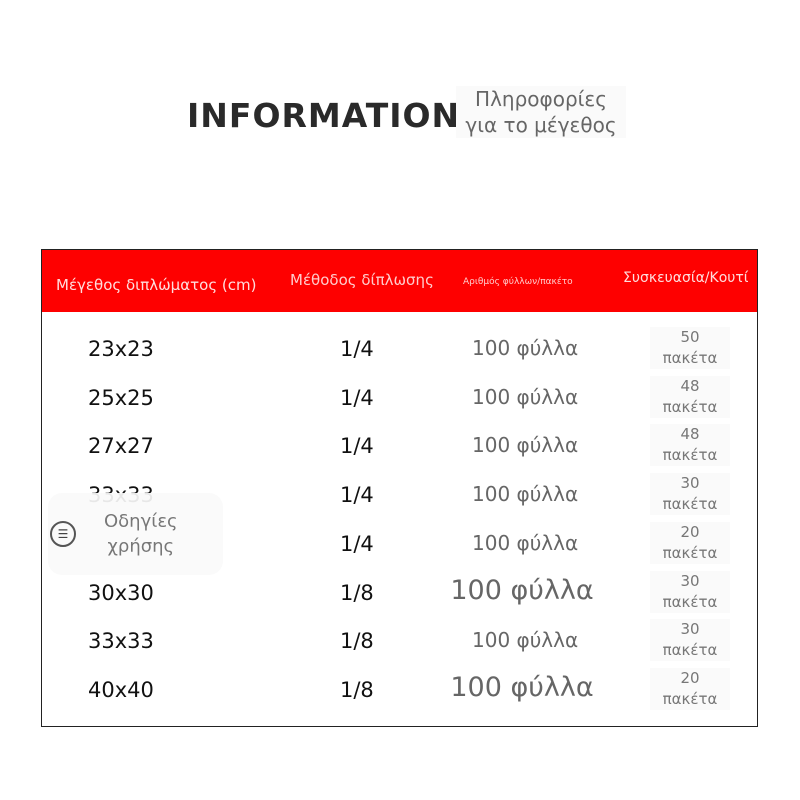  What do you see at coordinates (121, 446) in the screenshot?
I see `size-cell: 27x27` at bounding box center [121, 446].